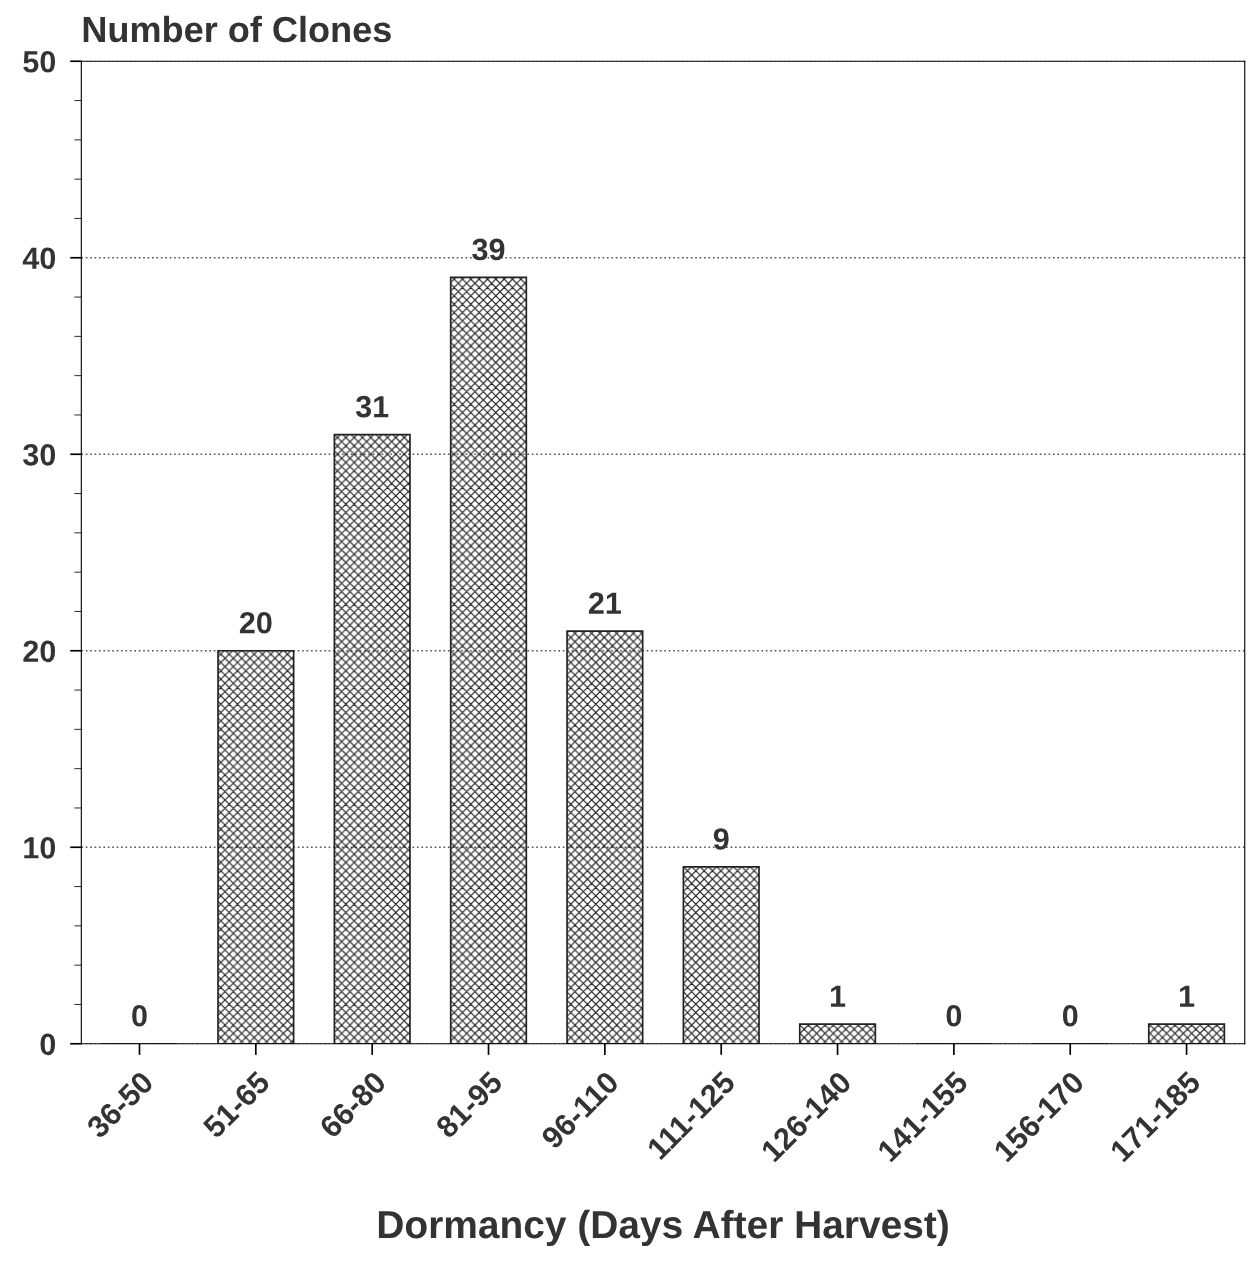 This screenshot has height=1276, width=1251. Describe the element at coordinates (663, 1228) in the screenshot. I see `x-axis-title: Dormancy (Days After Harvest)` at that location.